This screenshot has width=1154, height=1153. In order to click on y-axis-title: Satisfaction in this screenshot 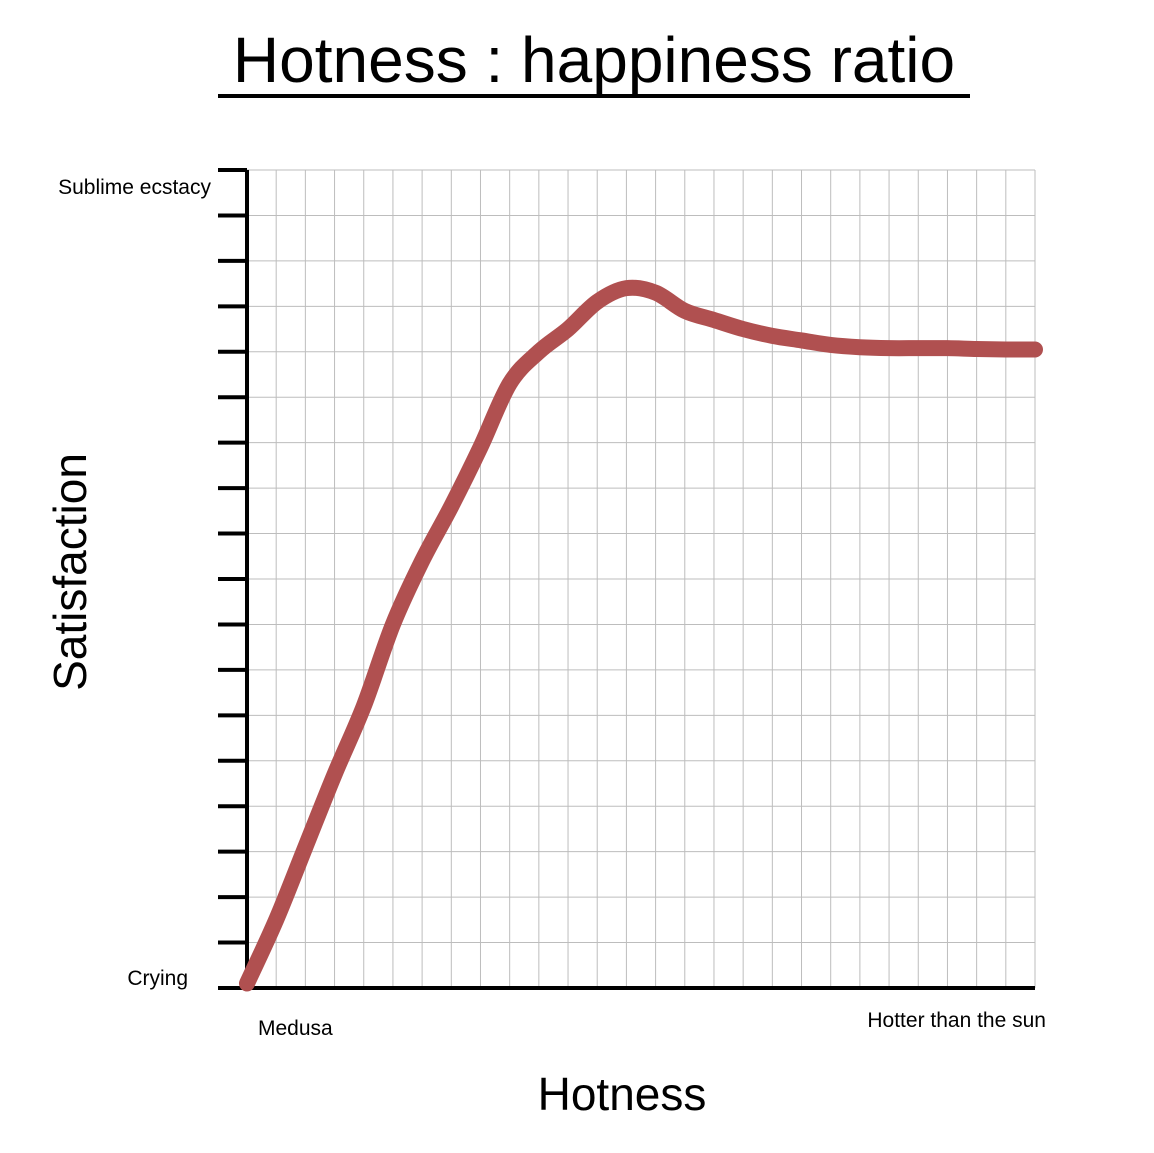, I will do `click(70, 572)`.